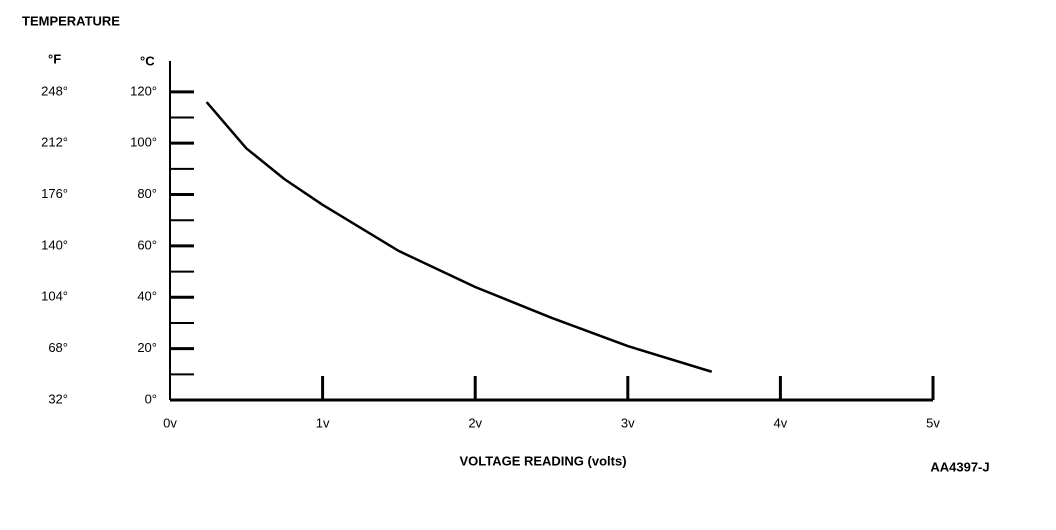 This screenshot has height=530, width=1056. I want to click on y-tick-label: 60°, so click(147, 244).